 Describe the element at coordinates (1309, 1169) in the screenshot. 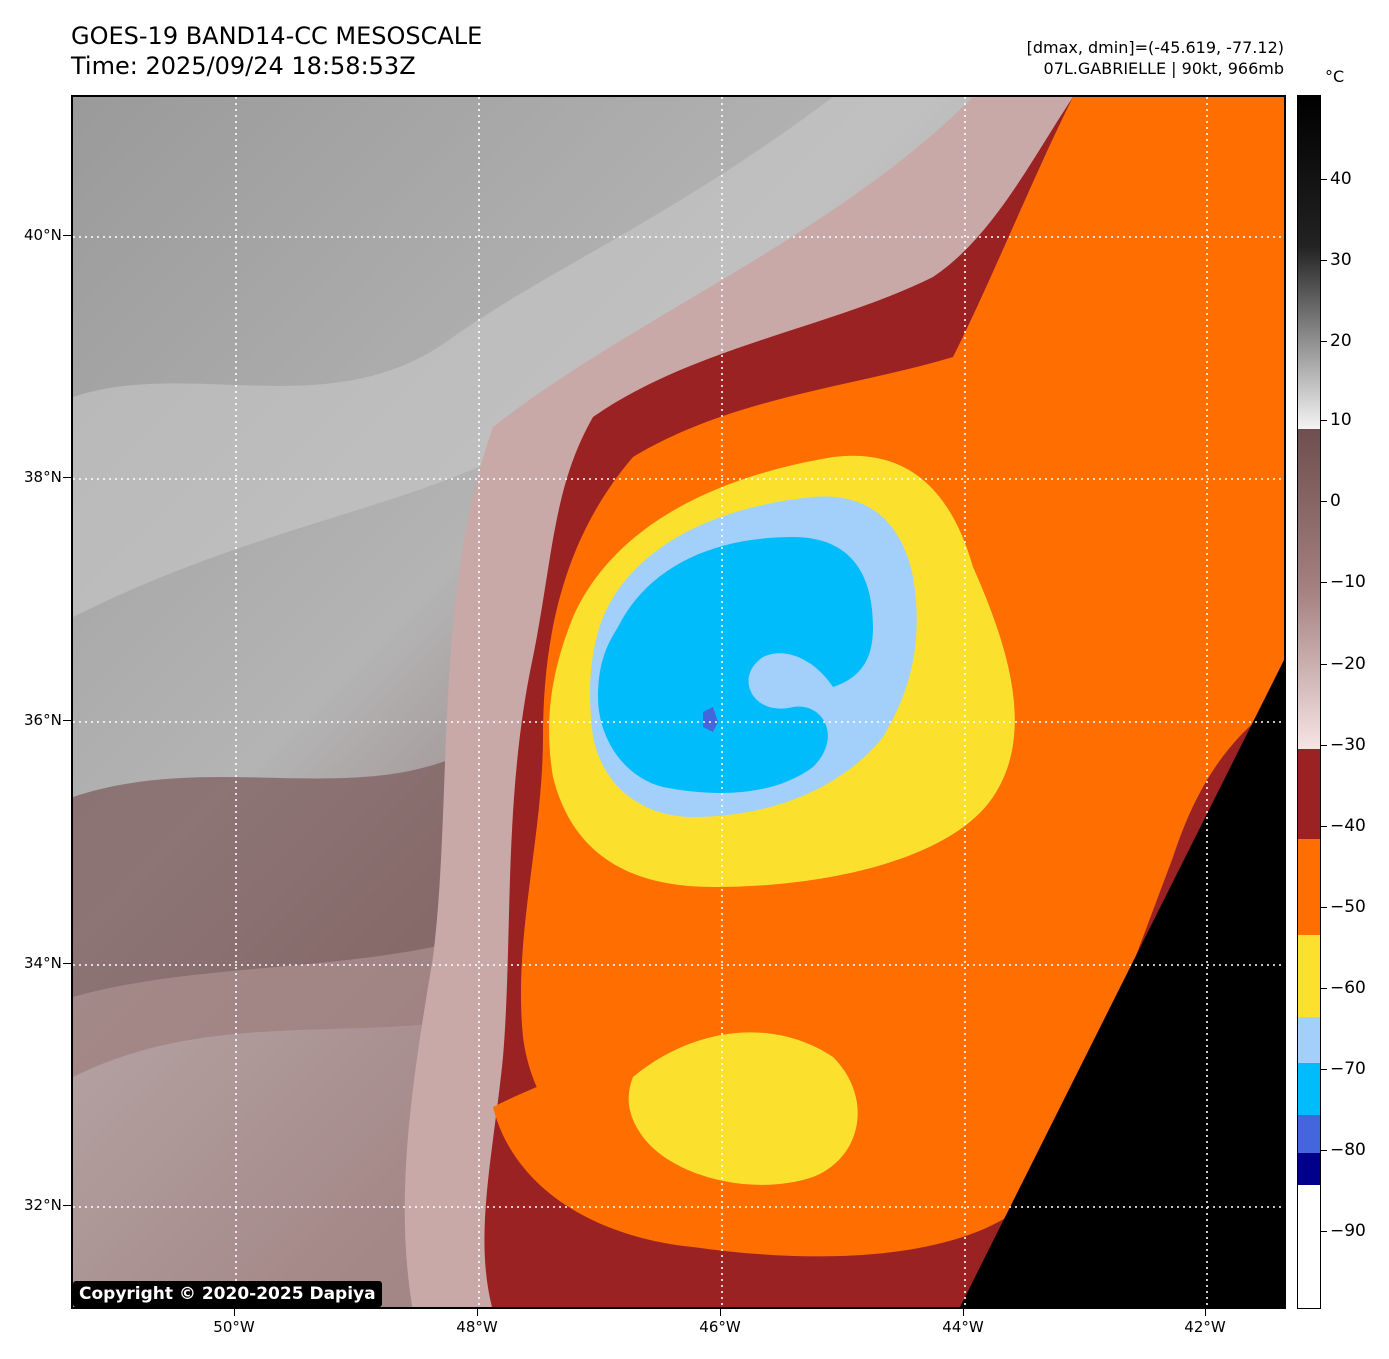

I see `colorbar-navy` at that location.